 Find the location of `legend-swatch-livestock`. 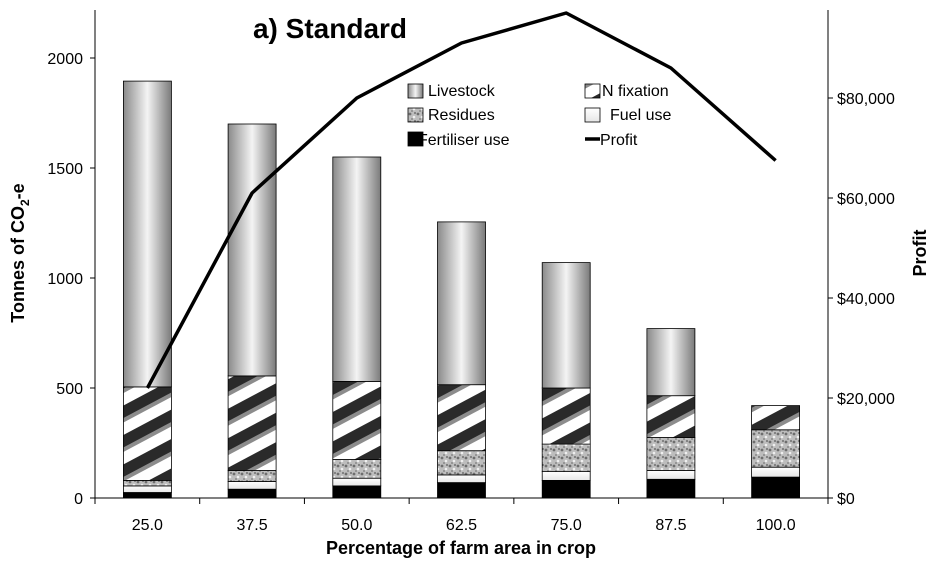

legend-swatch-livestock is located at coordinates (415, 91).